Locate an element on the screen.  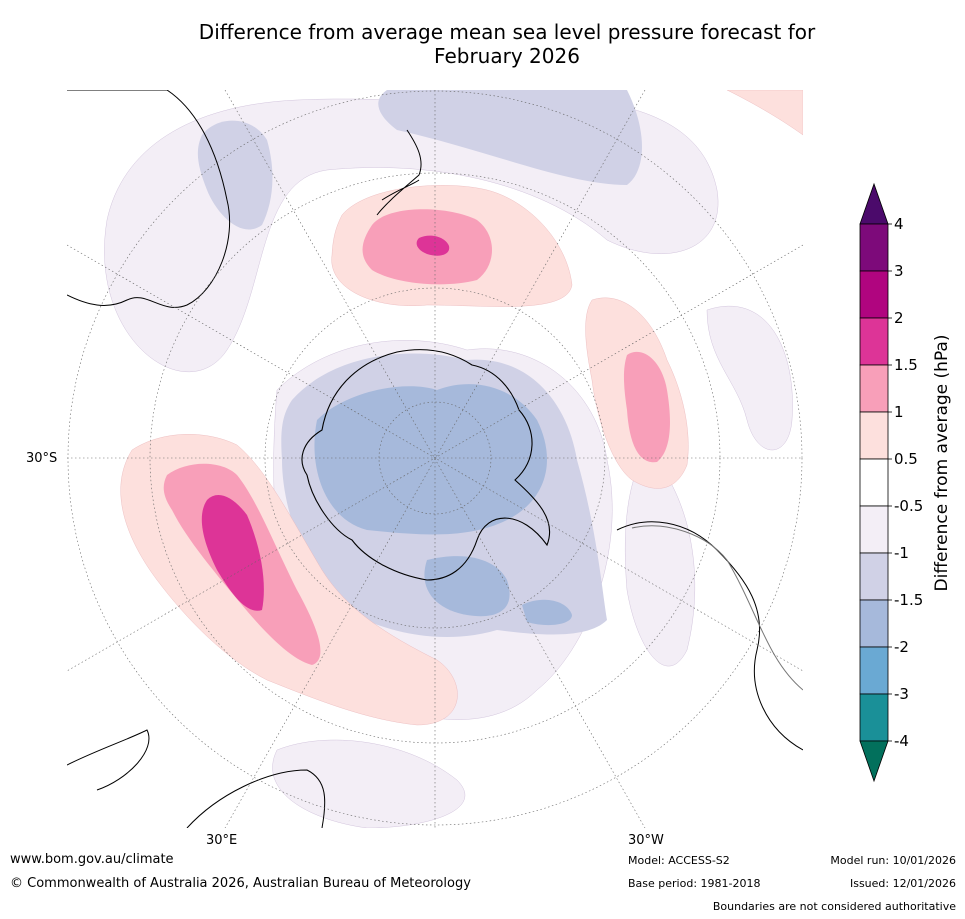
andes-outline is located at coordinates (717, 608).